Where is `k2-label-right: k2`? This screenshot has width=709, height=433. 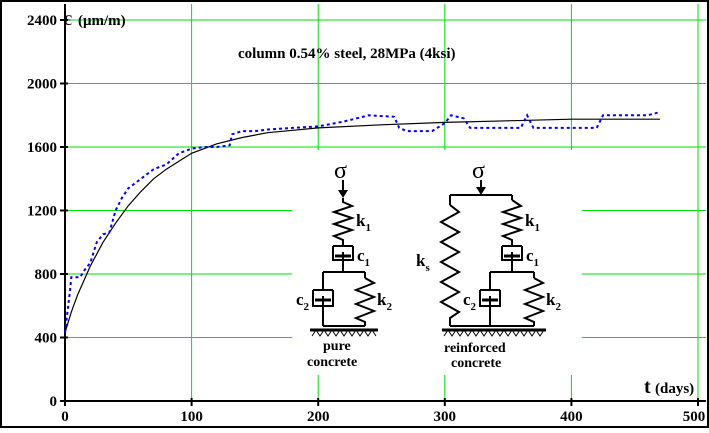
k2-label-right: k2 is located at coordinates (553, 301).